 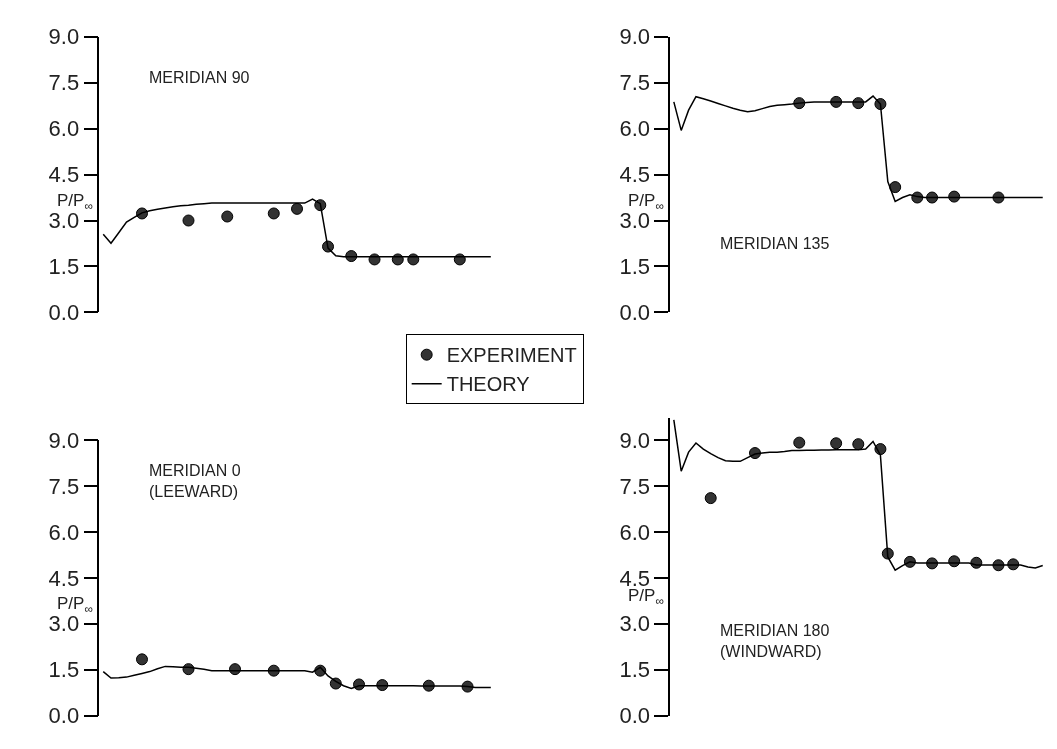 I want to click on text: MERIDIAN 90, so click(x=199, y=77).